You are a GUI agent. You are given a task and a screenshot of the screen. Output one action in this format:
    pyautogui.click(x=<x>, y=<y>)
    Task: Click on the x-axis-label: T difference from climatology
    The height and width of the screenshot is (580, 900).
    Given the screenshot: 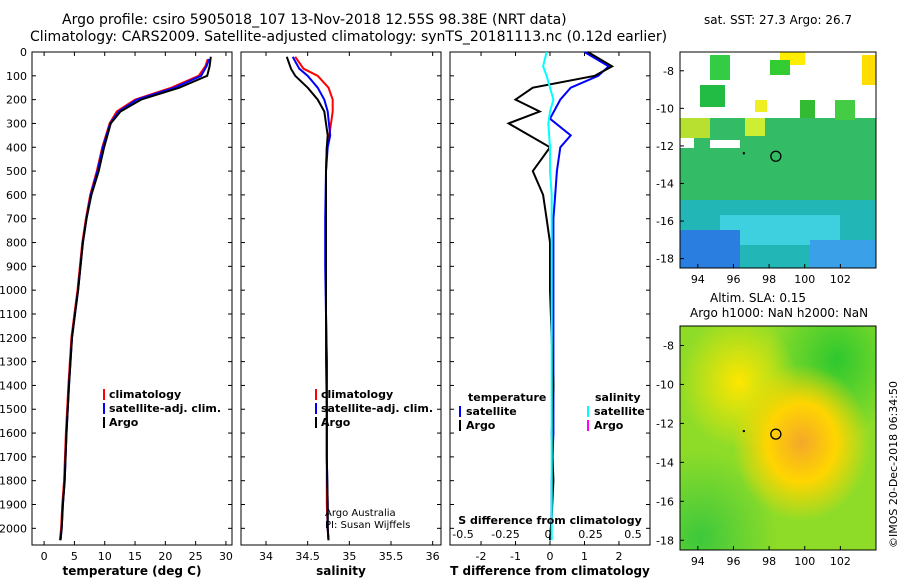 What is the action you would take?
    pyautogui.click(x=550, y=571)
    